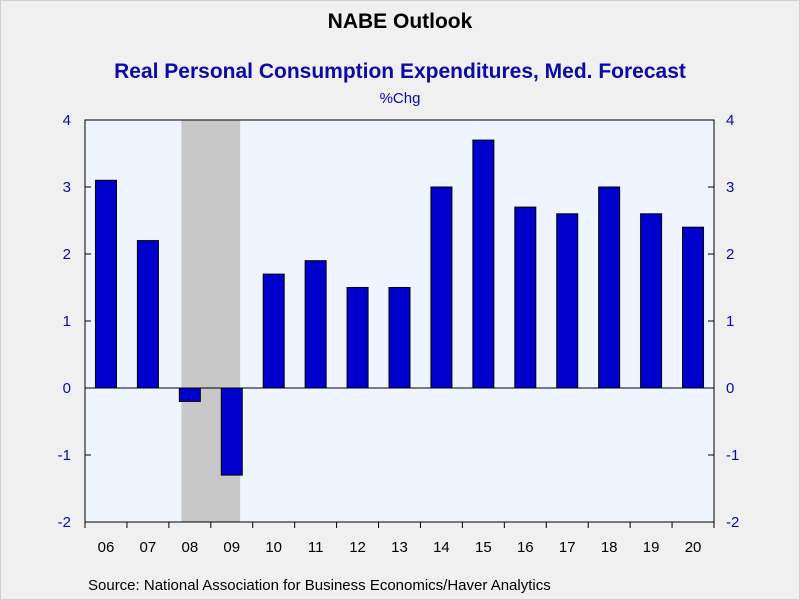  What do you see at coordinates (67, 254) in the screenshot?
I see `y-tick-label-left: 2` at bounding box center [67, 254].